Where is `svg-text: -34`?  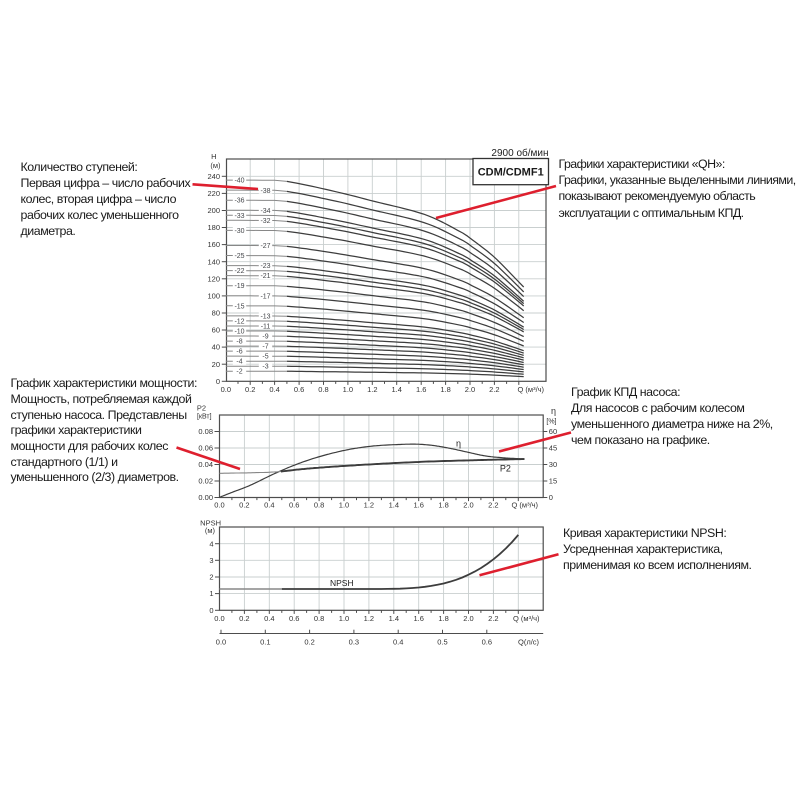
svg-text: -34 is located at coordinates (265, 211).